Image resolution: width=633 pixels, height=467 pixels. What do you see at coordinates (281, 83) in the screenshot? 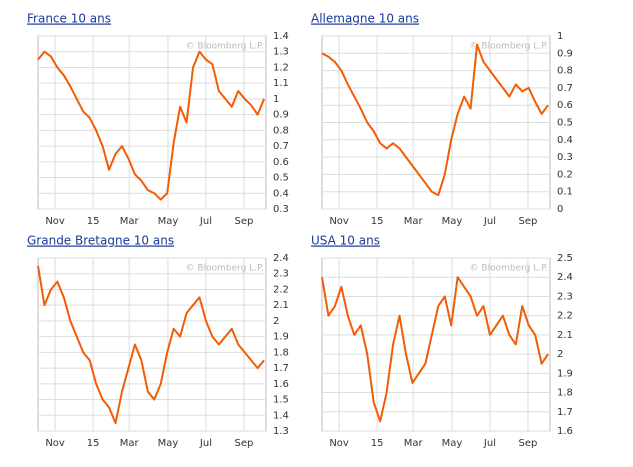
I see `y-tick-label: 1.1` at bounding box center [281, 83].